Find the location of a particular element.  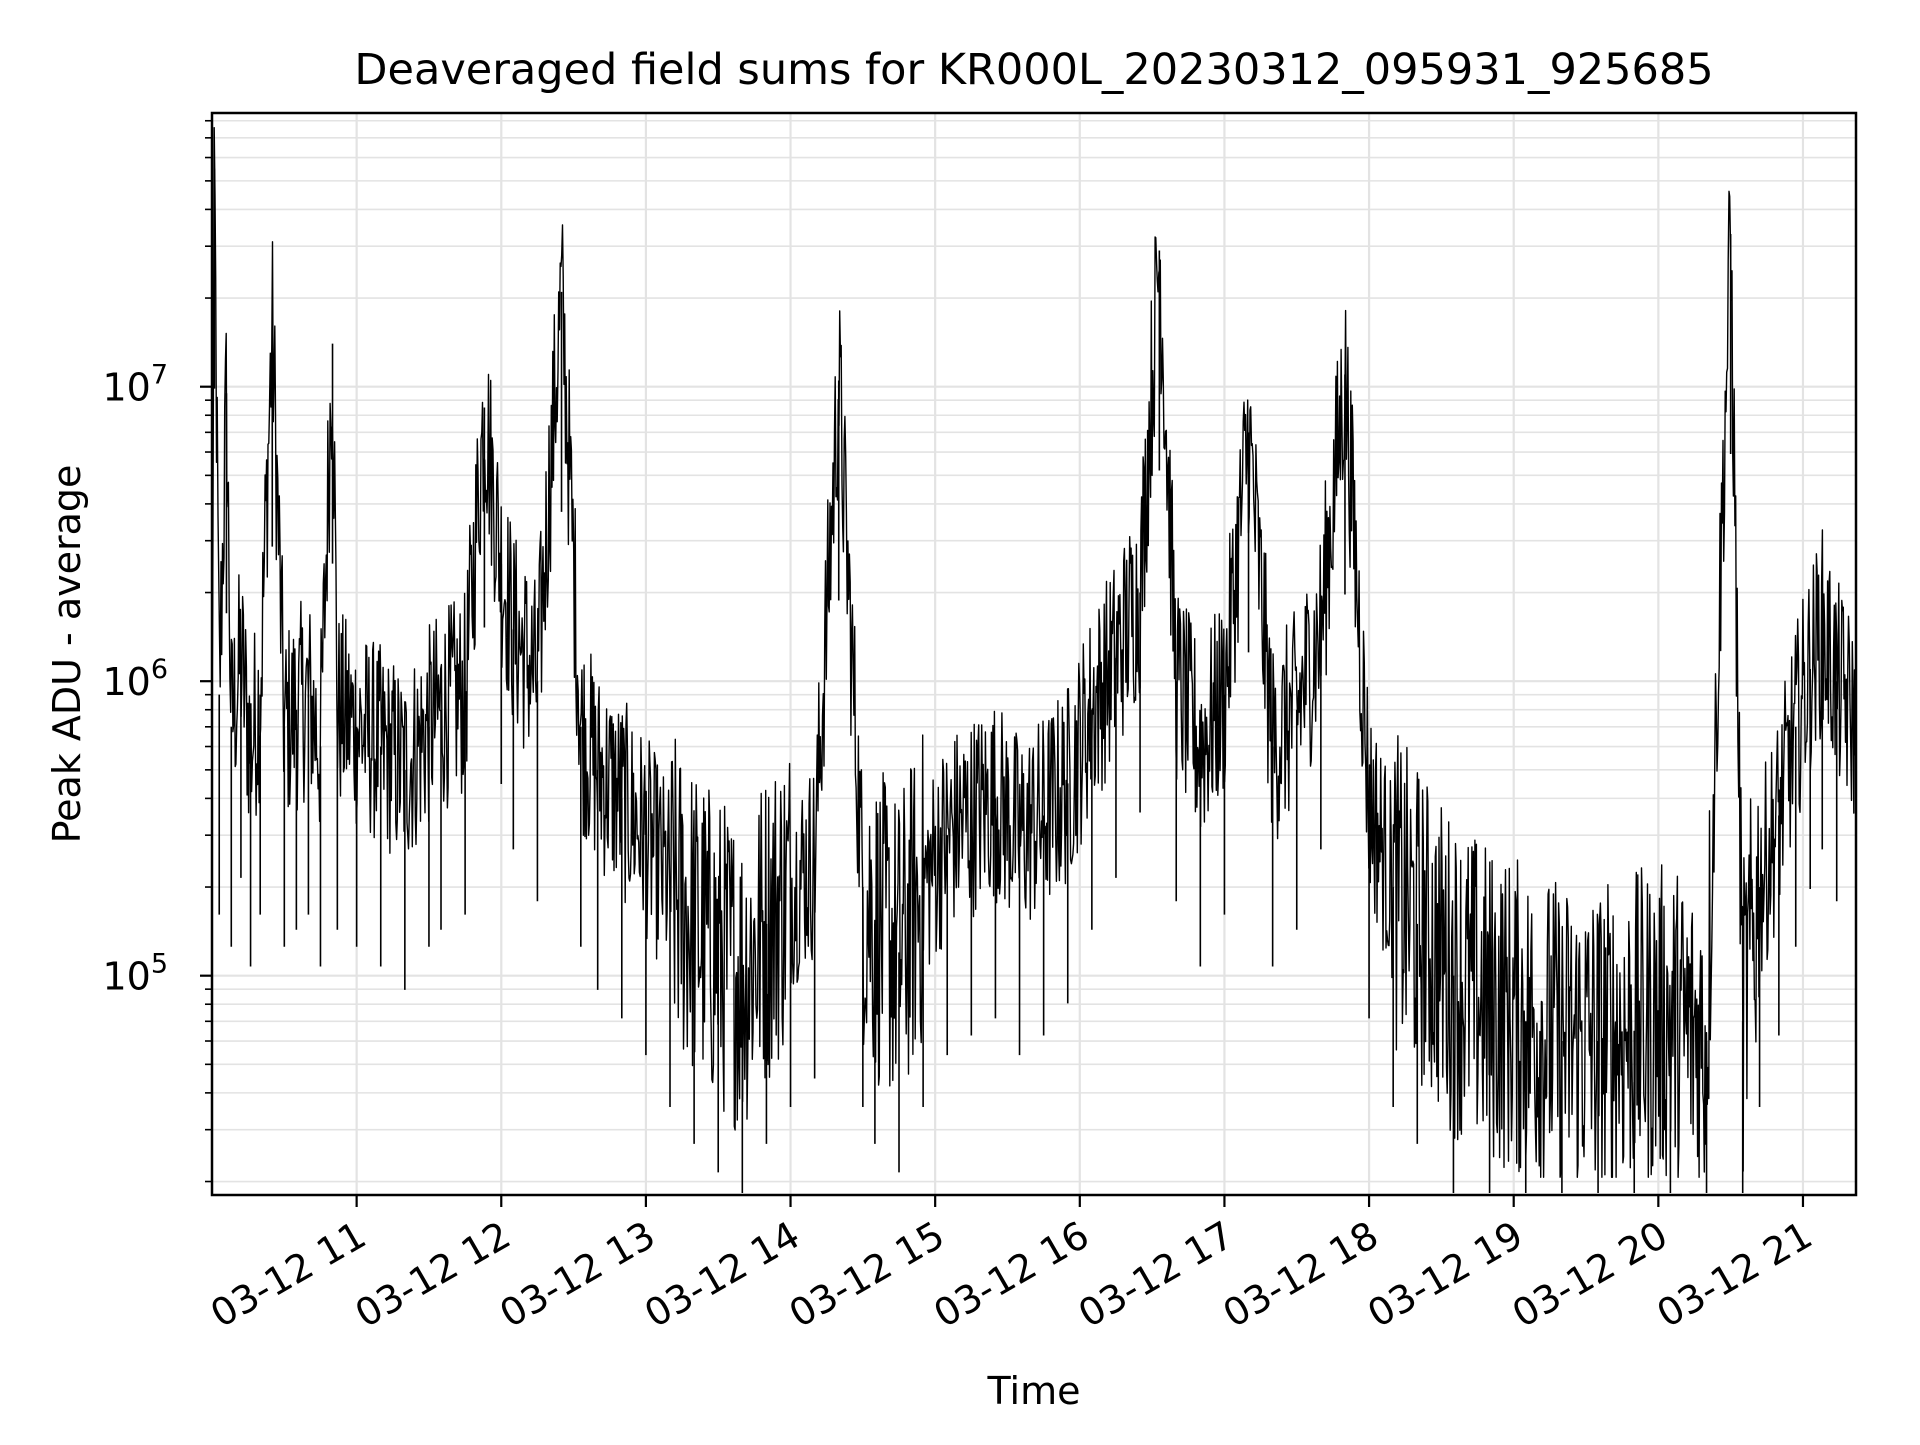

x-axis-label: Time is located at coordinates (1034, 1391).